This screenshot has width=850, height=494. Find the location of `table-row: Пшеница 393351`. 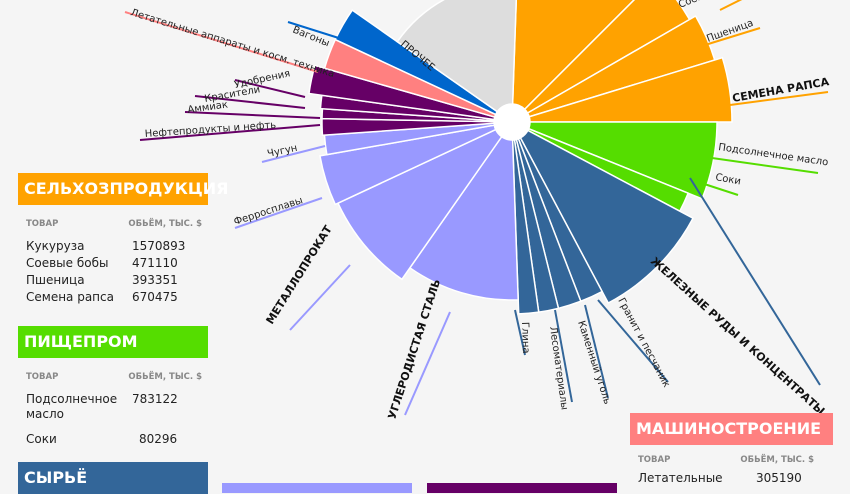

table-row: Пшеница 393351 is located at coordinates (114, 280).